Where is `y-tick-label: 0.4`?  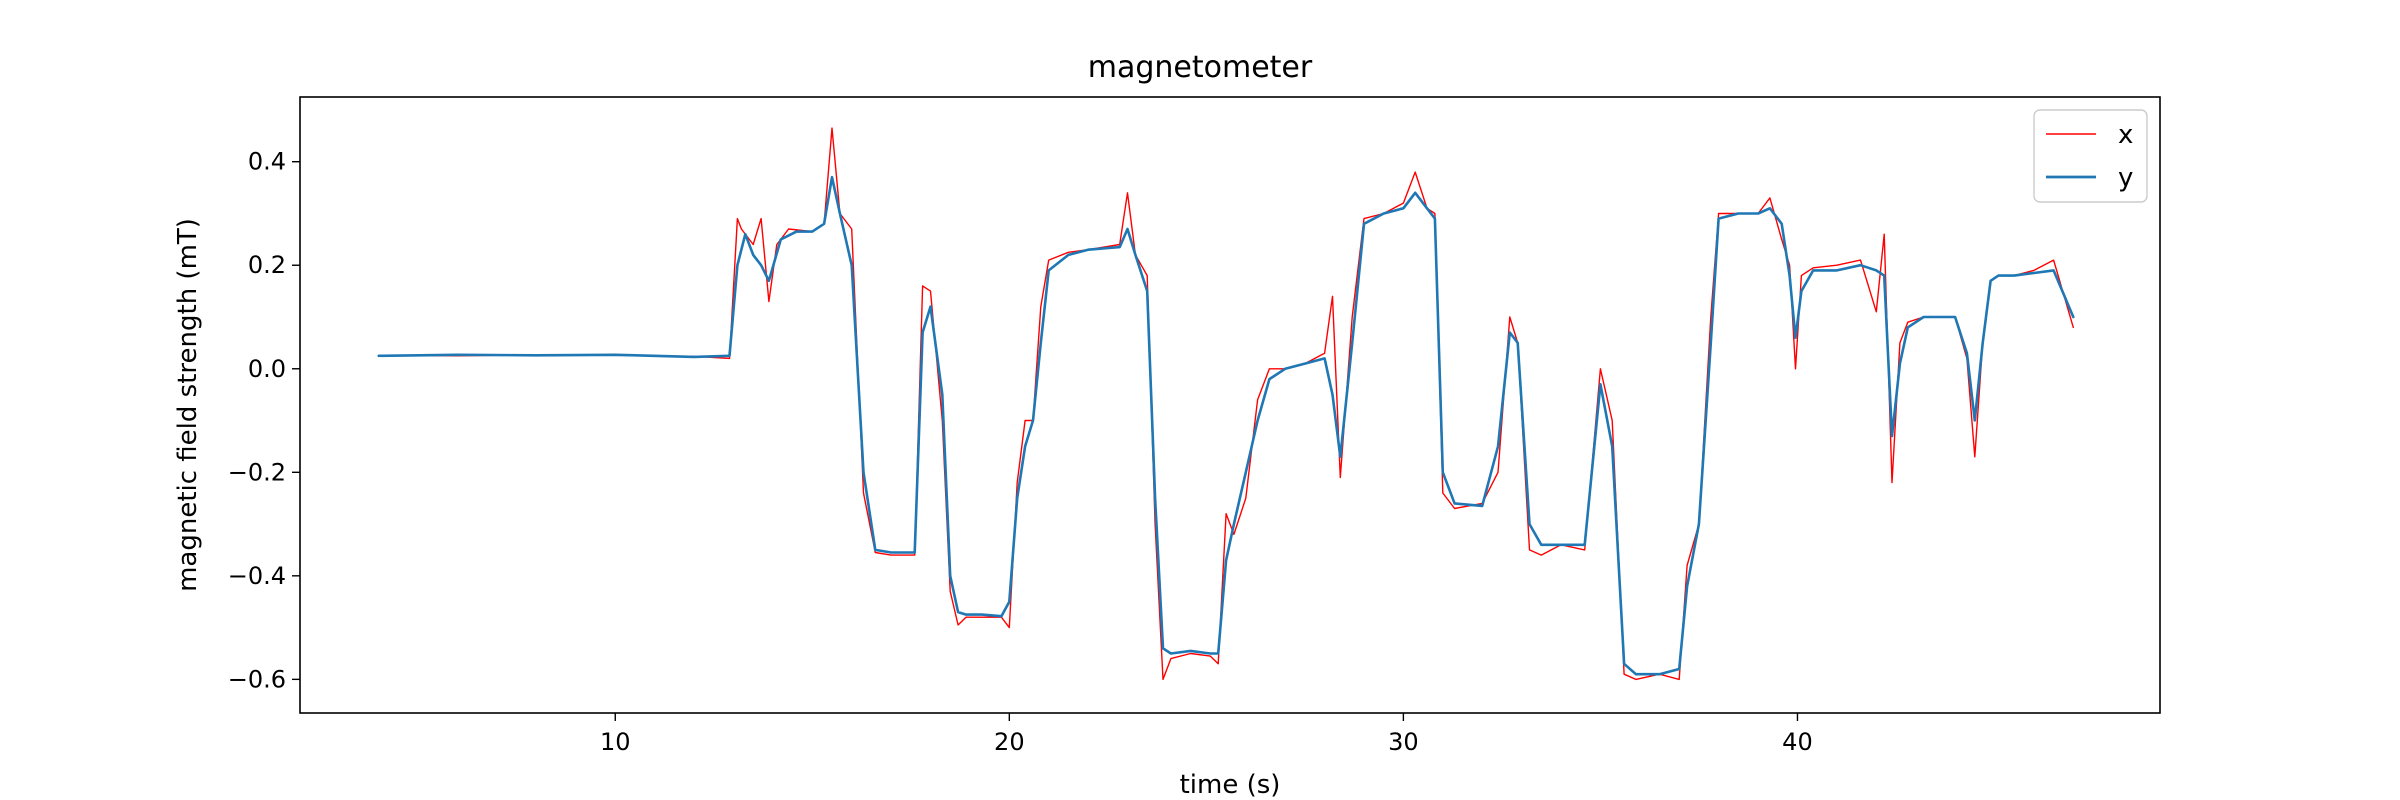 y-tick-label: 0.4 is located at coordinates (267, 162).